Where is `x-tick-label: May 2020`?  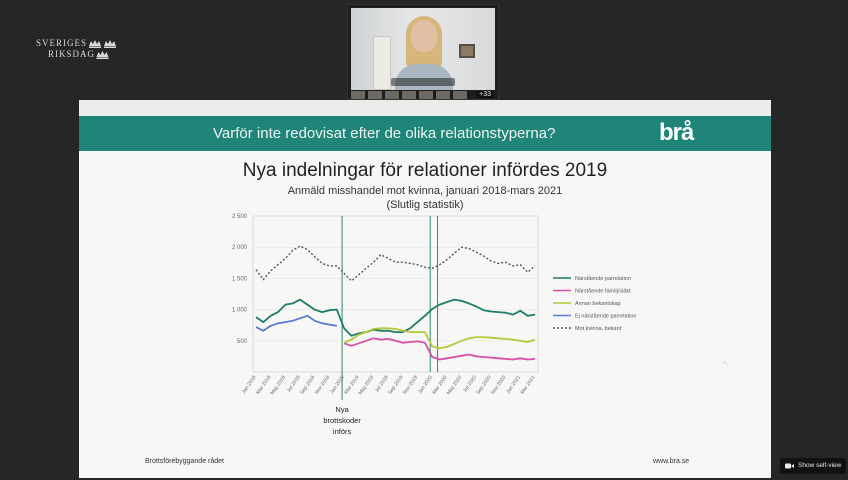
x-tick-label: May 2020 is located at coordinates (455, 386).